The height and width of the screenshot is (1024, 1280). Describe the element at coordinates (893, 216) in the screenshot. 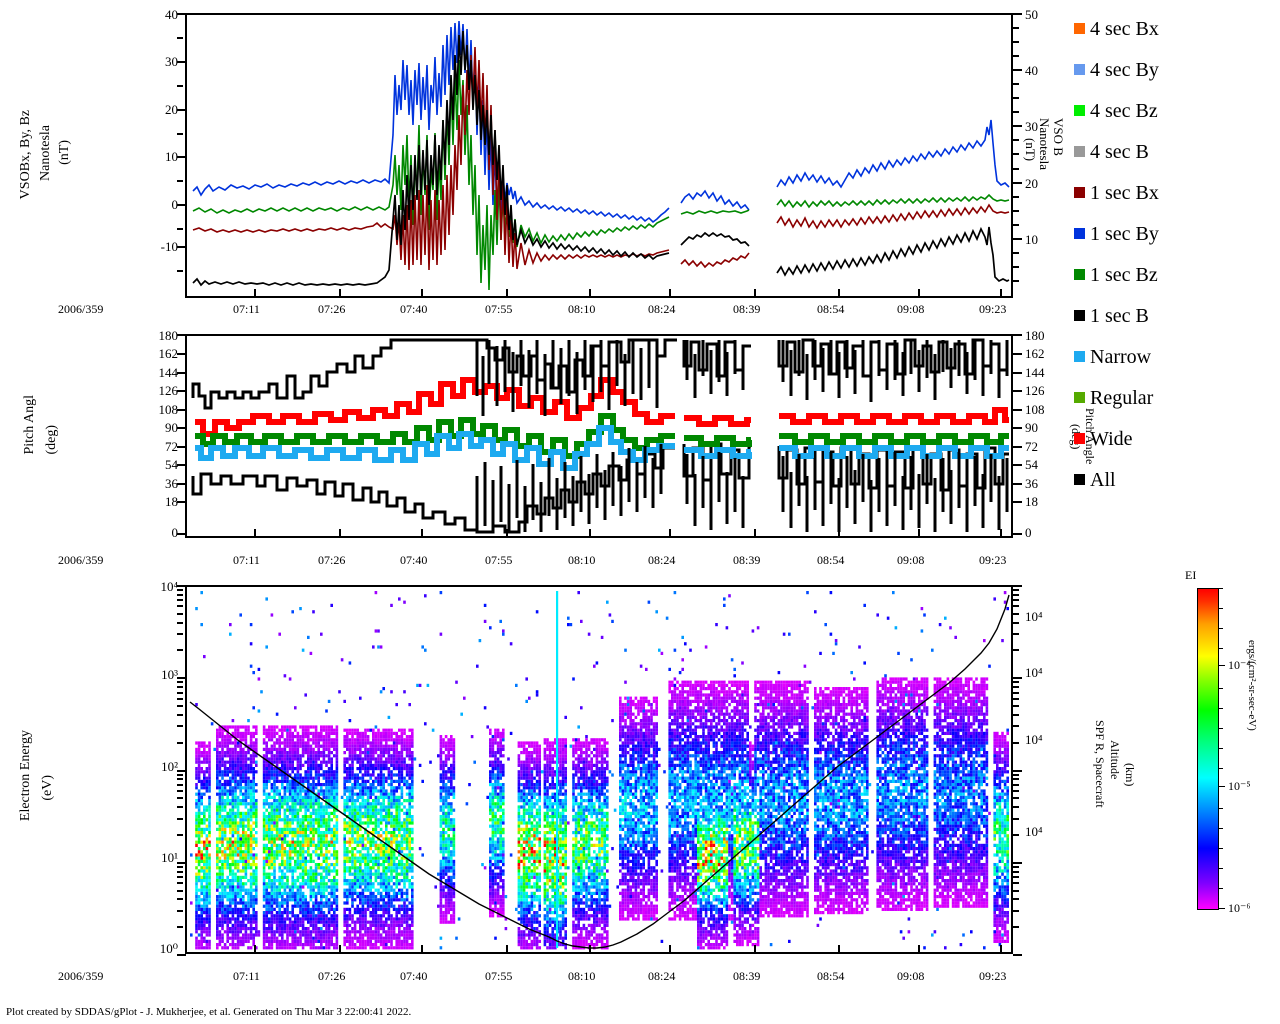

I see `trace-1sec-bx-seg3` at that location.